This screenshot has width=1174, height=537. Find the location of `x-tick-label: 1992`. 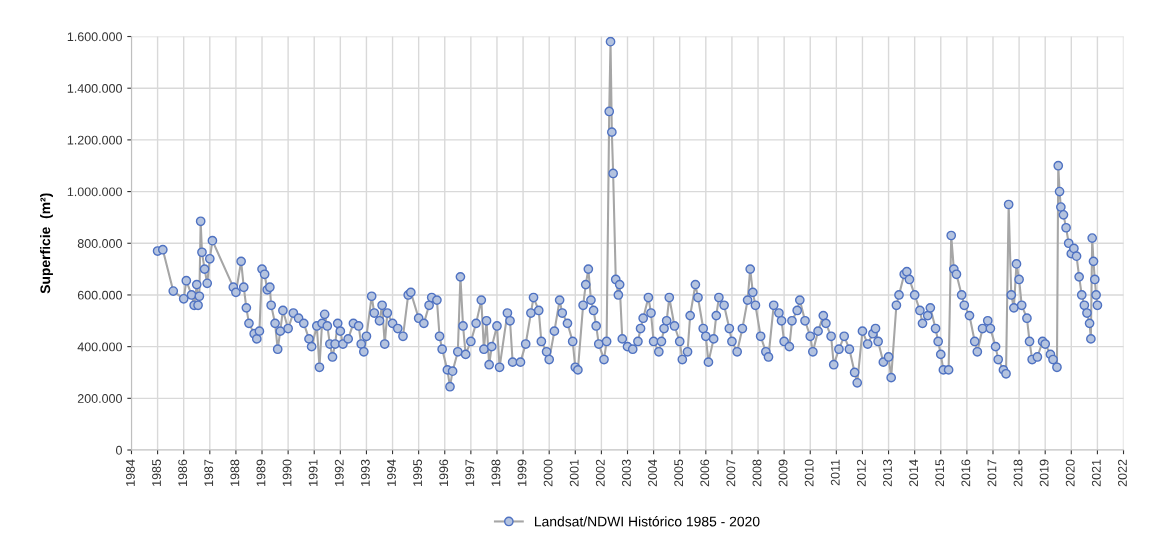

x-tick-label: 1992 is located at coordinates (339, 472).